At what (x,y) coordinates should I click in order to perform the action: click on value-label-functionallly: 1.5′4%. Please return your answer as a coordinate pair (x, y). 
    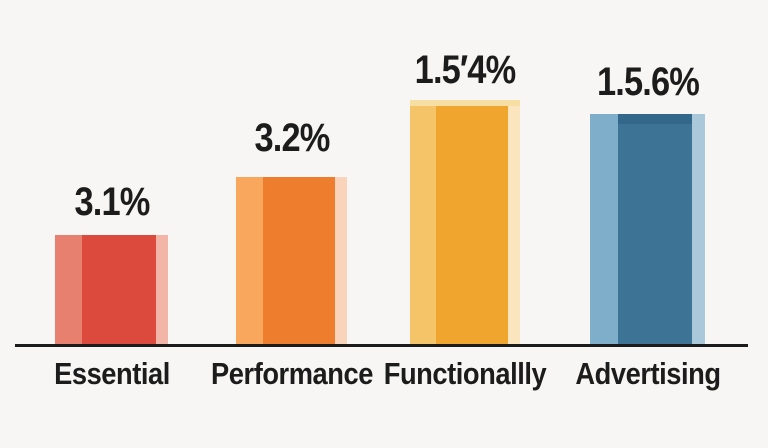
    Looking at the image, I should click on (465, 70).